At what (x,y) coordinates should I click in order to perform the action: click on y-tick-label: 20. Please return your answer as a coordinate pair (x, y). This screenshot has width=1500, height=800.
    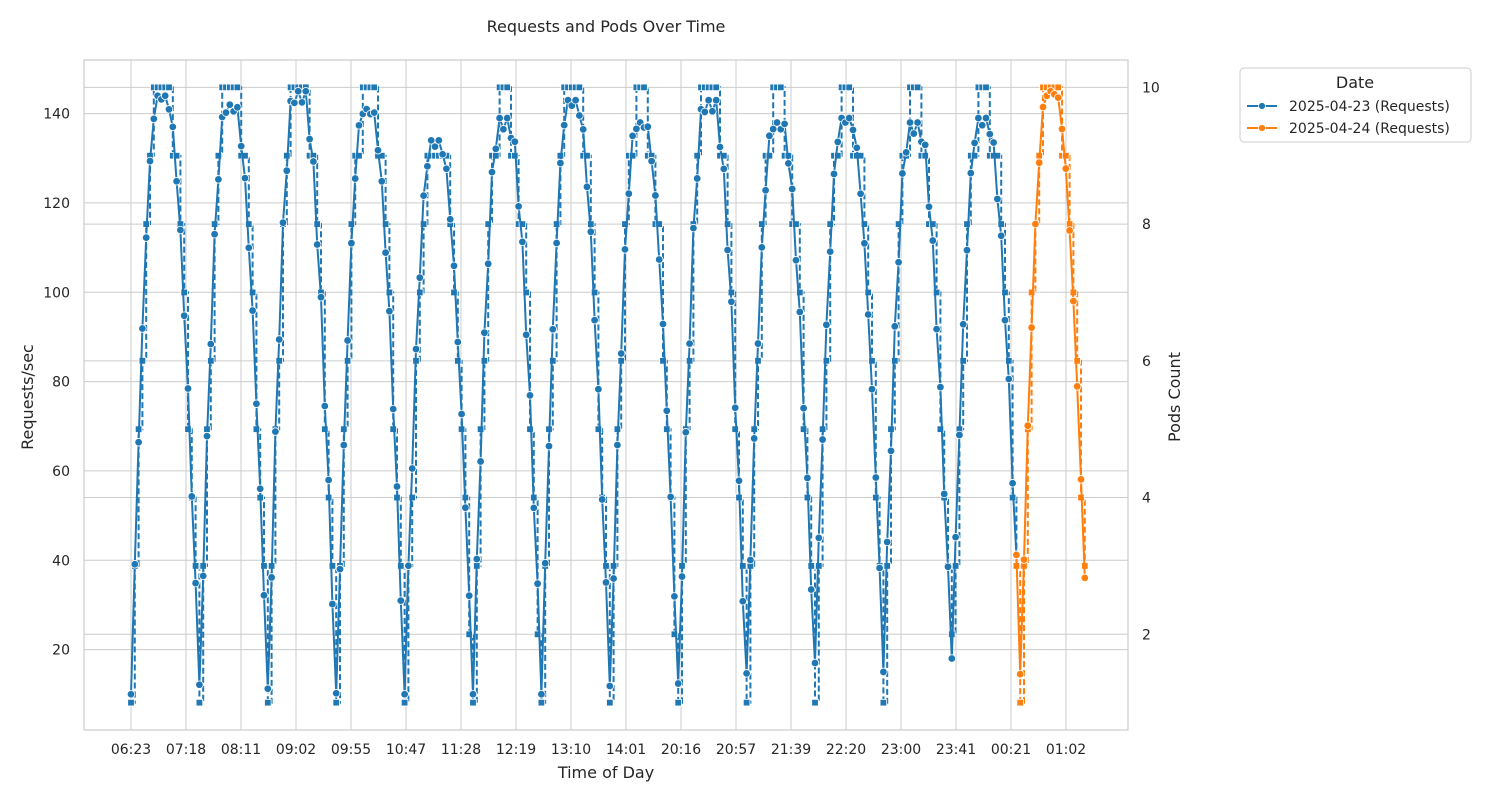
    Looking at the image, I should click on (61, 651).